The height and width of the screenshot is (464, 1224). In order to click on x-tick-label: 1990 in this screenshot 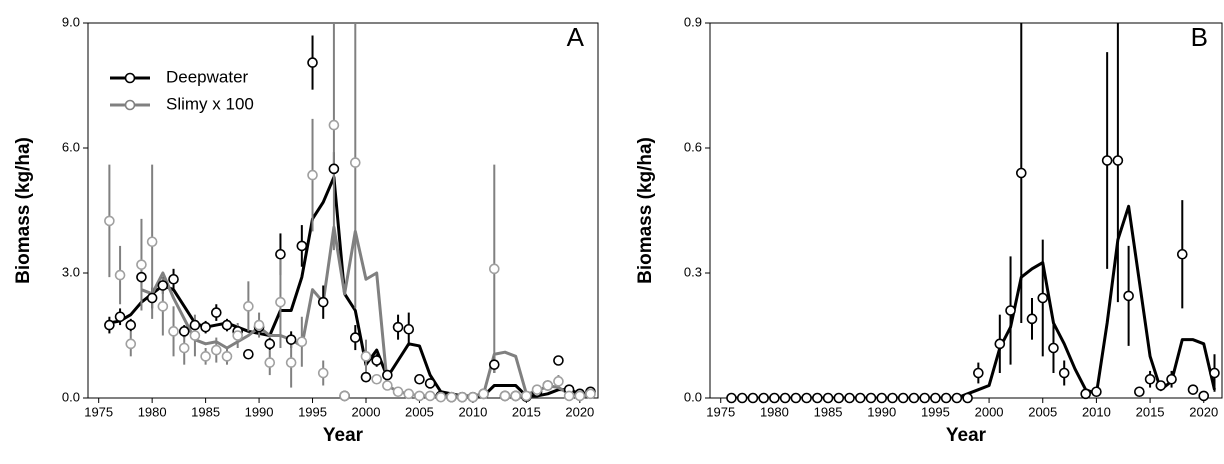, I will do `click(881, 411)`.